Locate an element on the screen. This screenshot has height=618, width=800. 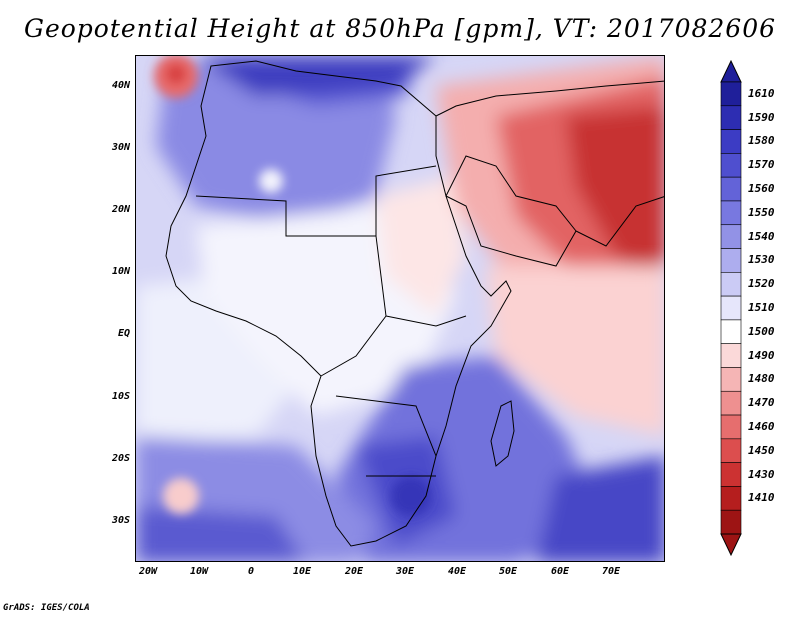
lat-label: 30S is located at coordinates (120, 520).